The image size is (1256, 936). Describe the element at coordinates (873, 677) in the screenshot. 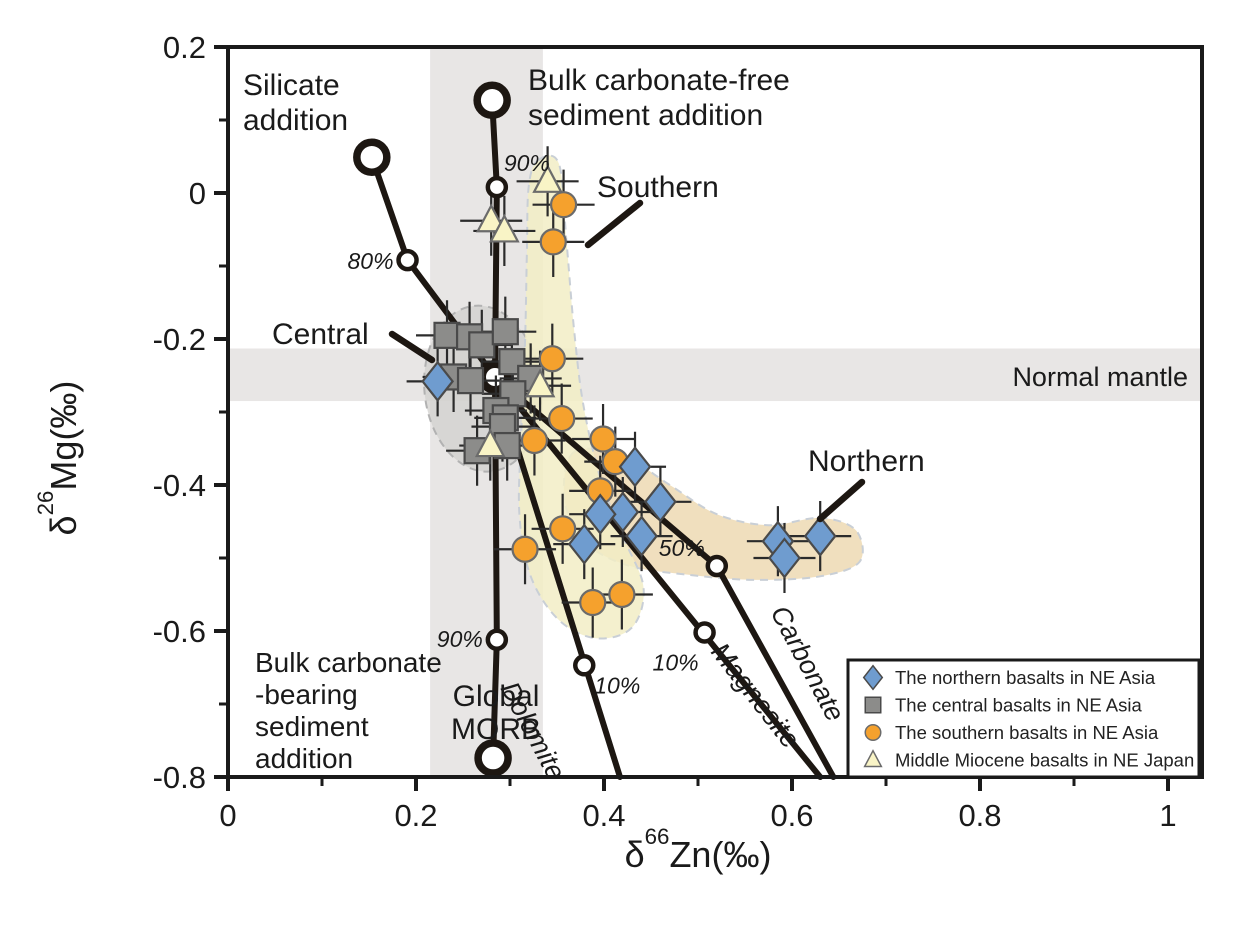

I see `legend-marker-diamond` at that location.